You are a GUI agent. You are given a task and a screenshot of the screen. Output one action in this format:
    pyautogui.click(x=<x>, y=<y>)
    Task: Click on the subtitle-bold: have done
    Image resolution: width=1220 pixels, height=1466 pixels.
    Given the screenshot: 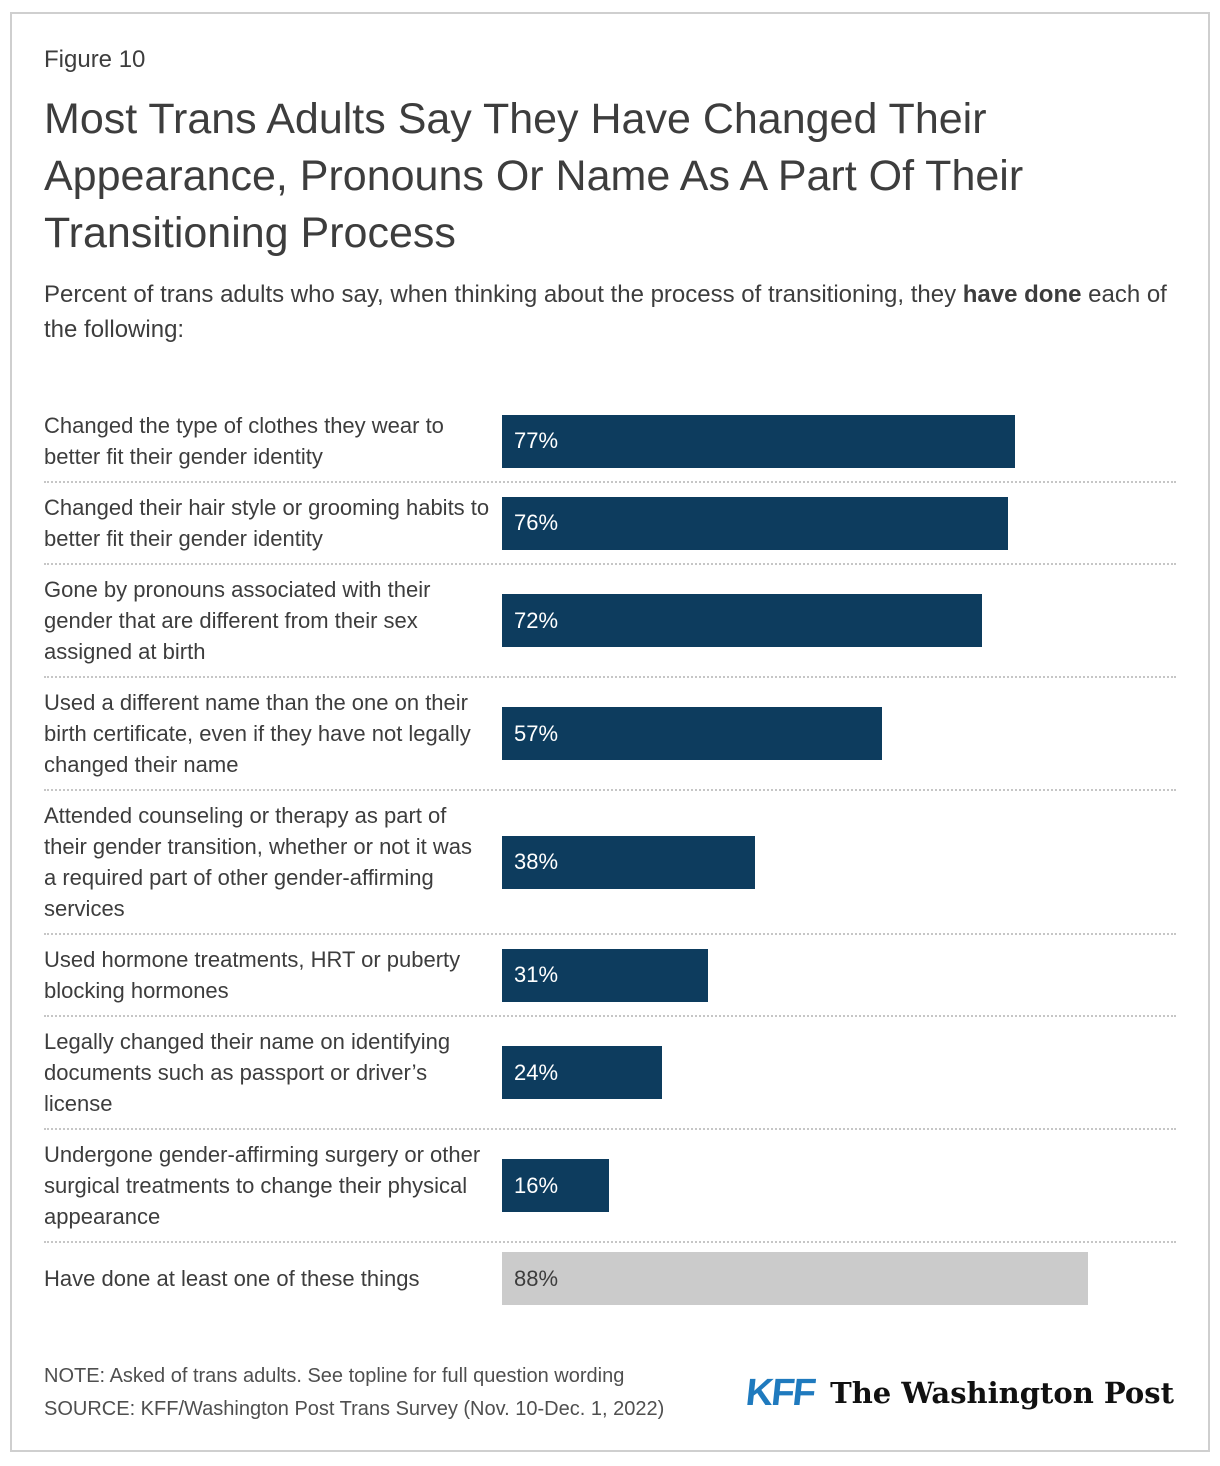 What is the action you would take?
    pyautogui.click(x=1022, y=294)
    